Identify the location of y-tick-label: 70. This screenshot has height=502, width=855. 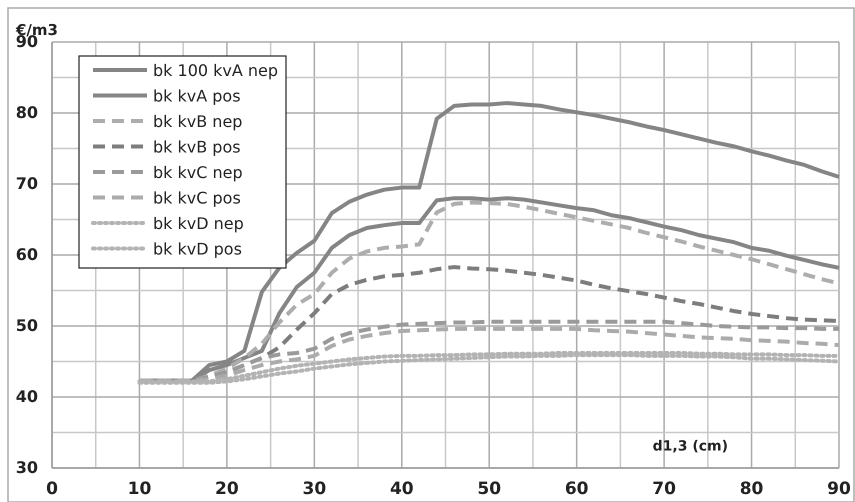
(27, 184).